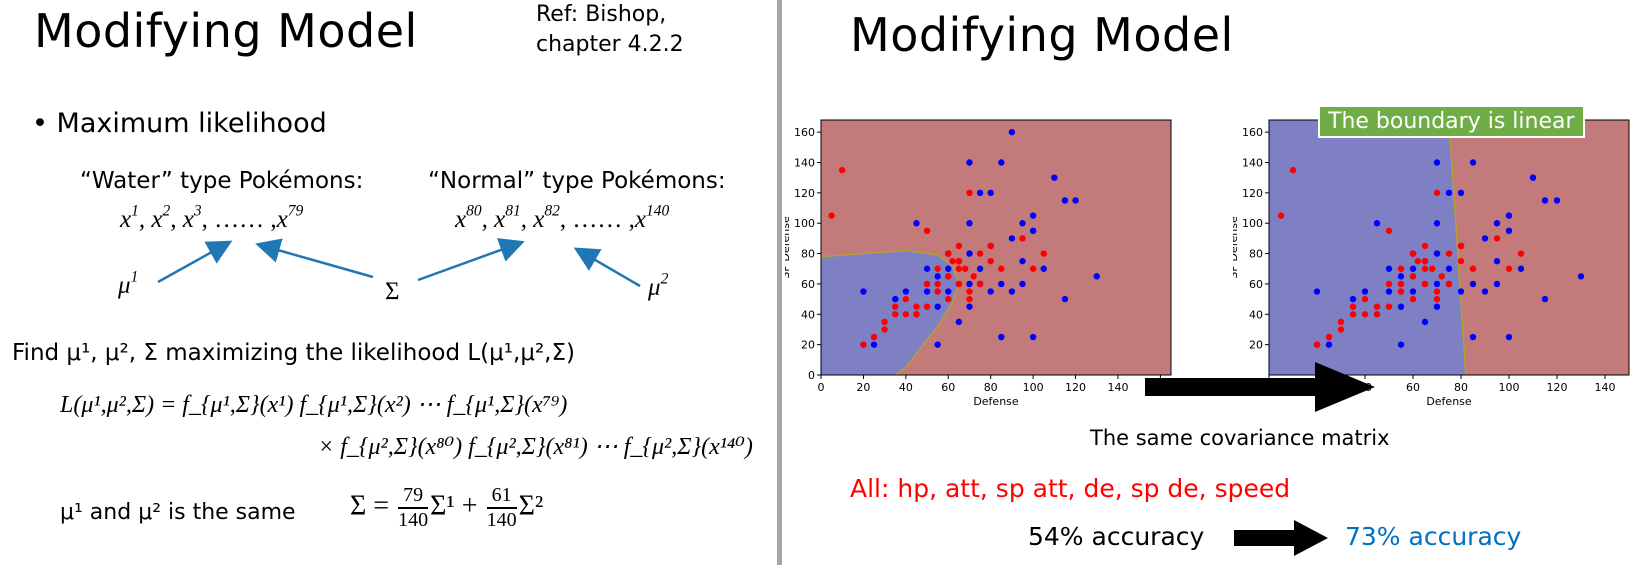 The image size is (1633, 565). I want to click on right-slide-title: Modifying Model, so click(1042, 35).